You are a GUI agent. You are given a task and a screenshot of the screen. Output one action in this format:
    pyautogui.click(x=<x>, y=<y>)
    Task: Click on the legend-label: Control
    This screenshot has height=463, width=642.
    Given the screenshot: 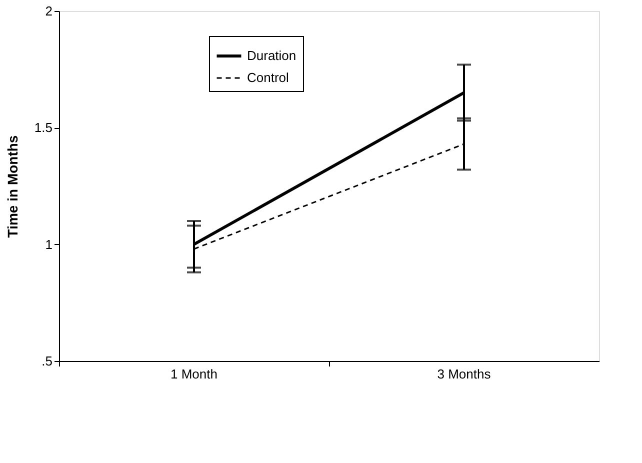 What is the action you would take?
    pyautogui.click(x=268, y=77)
    